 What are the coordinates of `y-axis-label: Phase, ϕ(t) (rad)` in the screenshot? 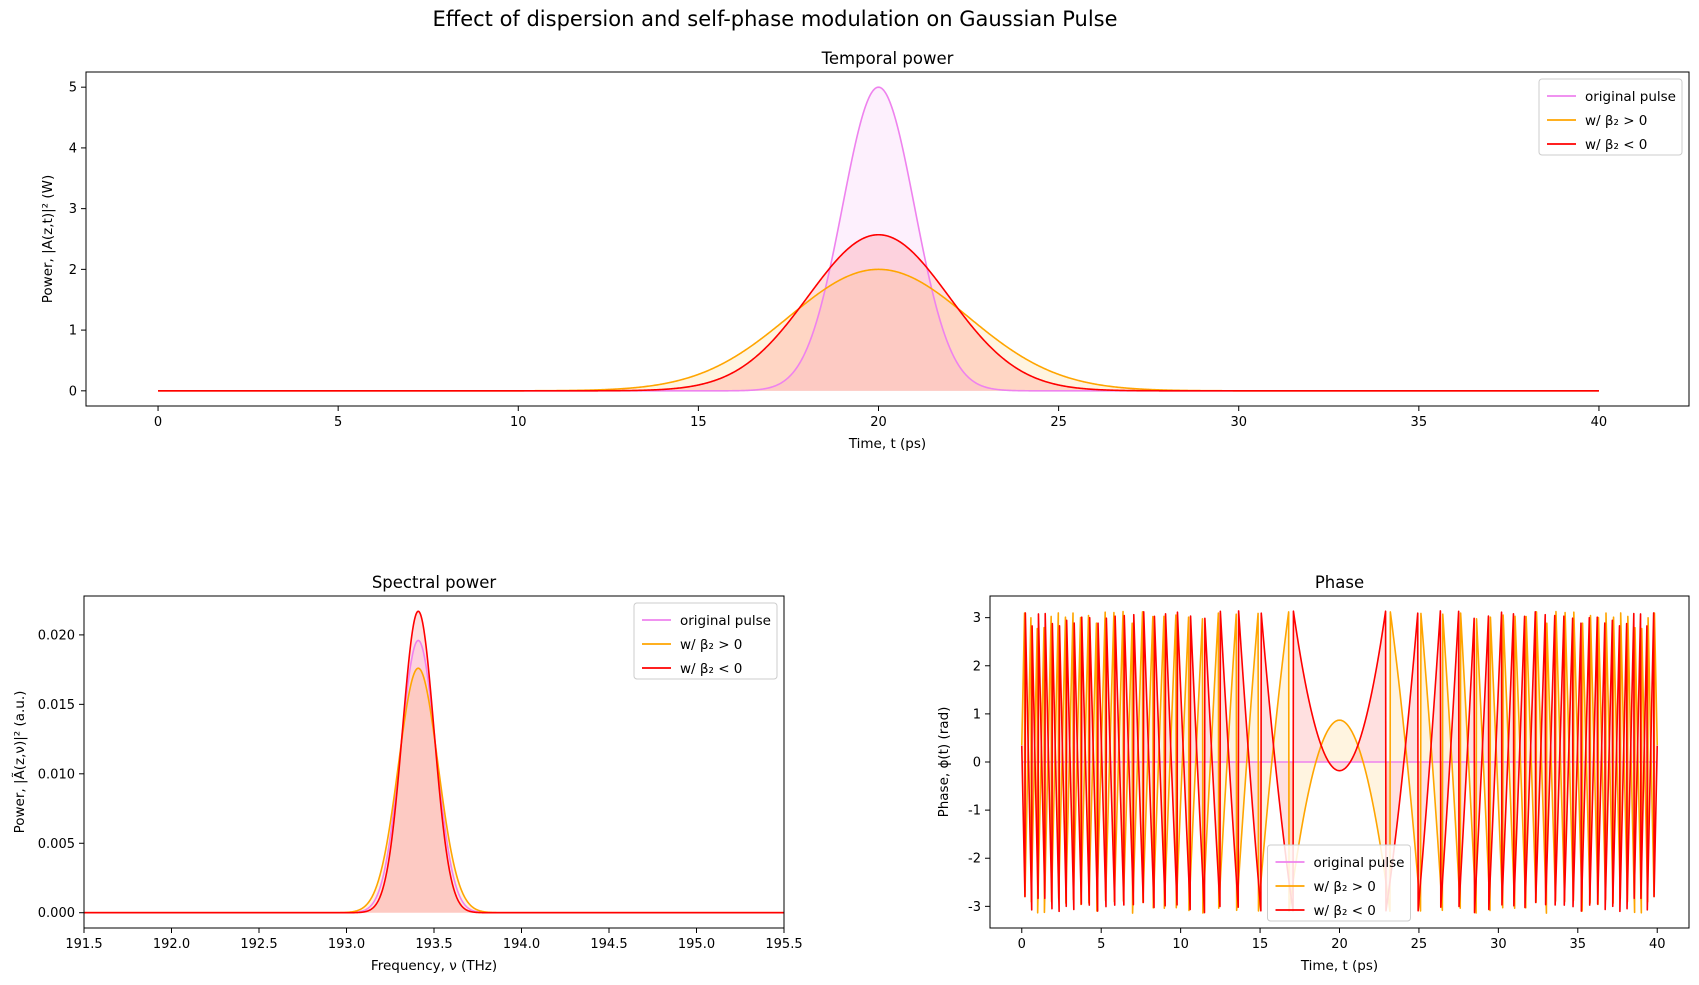 It's located at (944, 762).